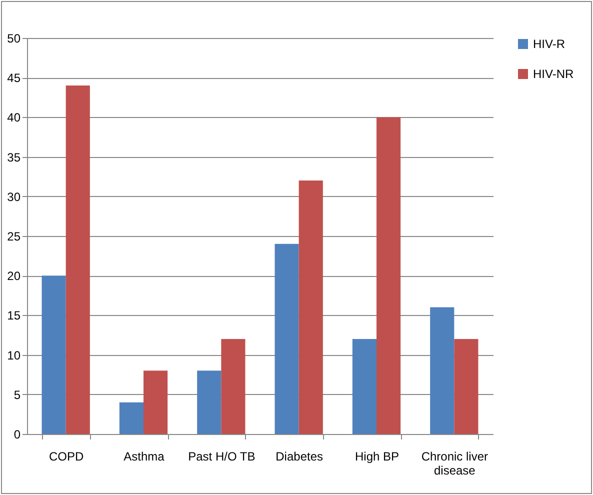 This screenshot has height=495, width=593. Describe the element at coordinates (14, 39) in the screenshot. I see `y-tick-label: 50` at that location.